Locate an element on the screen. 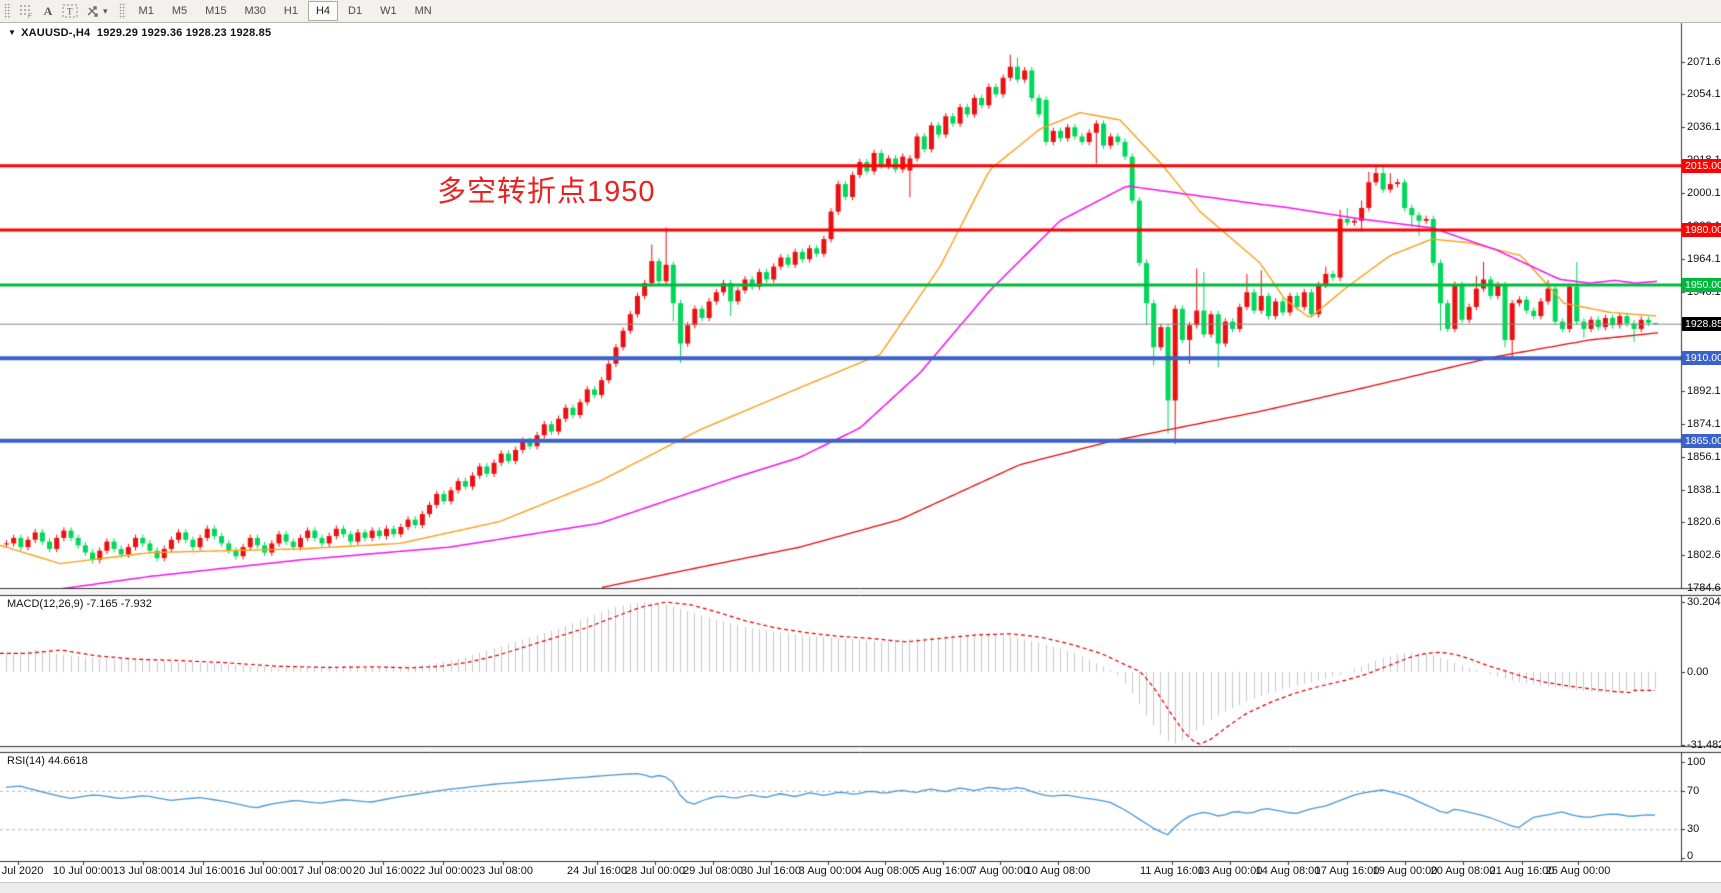 This screenshot has height=893, width=1721. time-axis-label: 10 Jul 00:00 is located at coordinates (83, 871).